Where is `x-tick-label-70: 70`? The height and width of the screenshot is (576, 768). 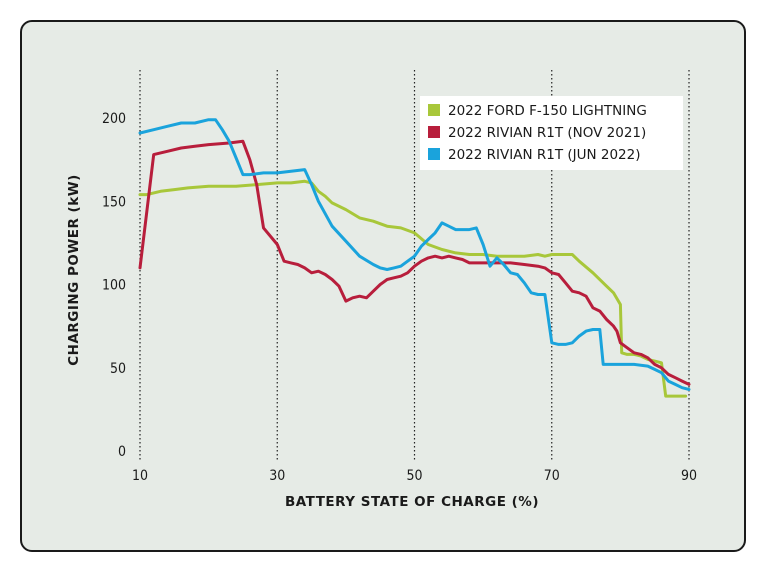 x-tick-label-70: 70 is located at coordinates (552, 476).